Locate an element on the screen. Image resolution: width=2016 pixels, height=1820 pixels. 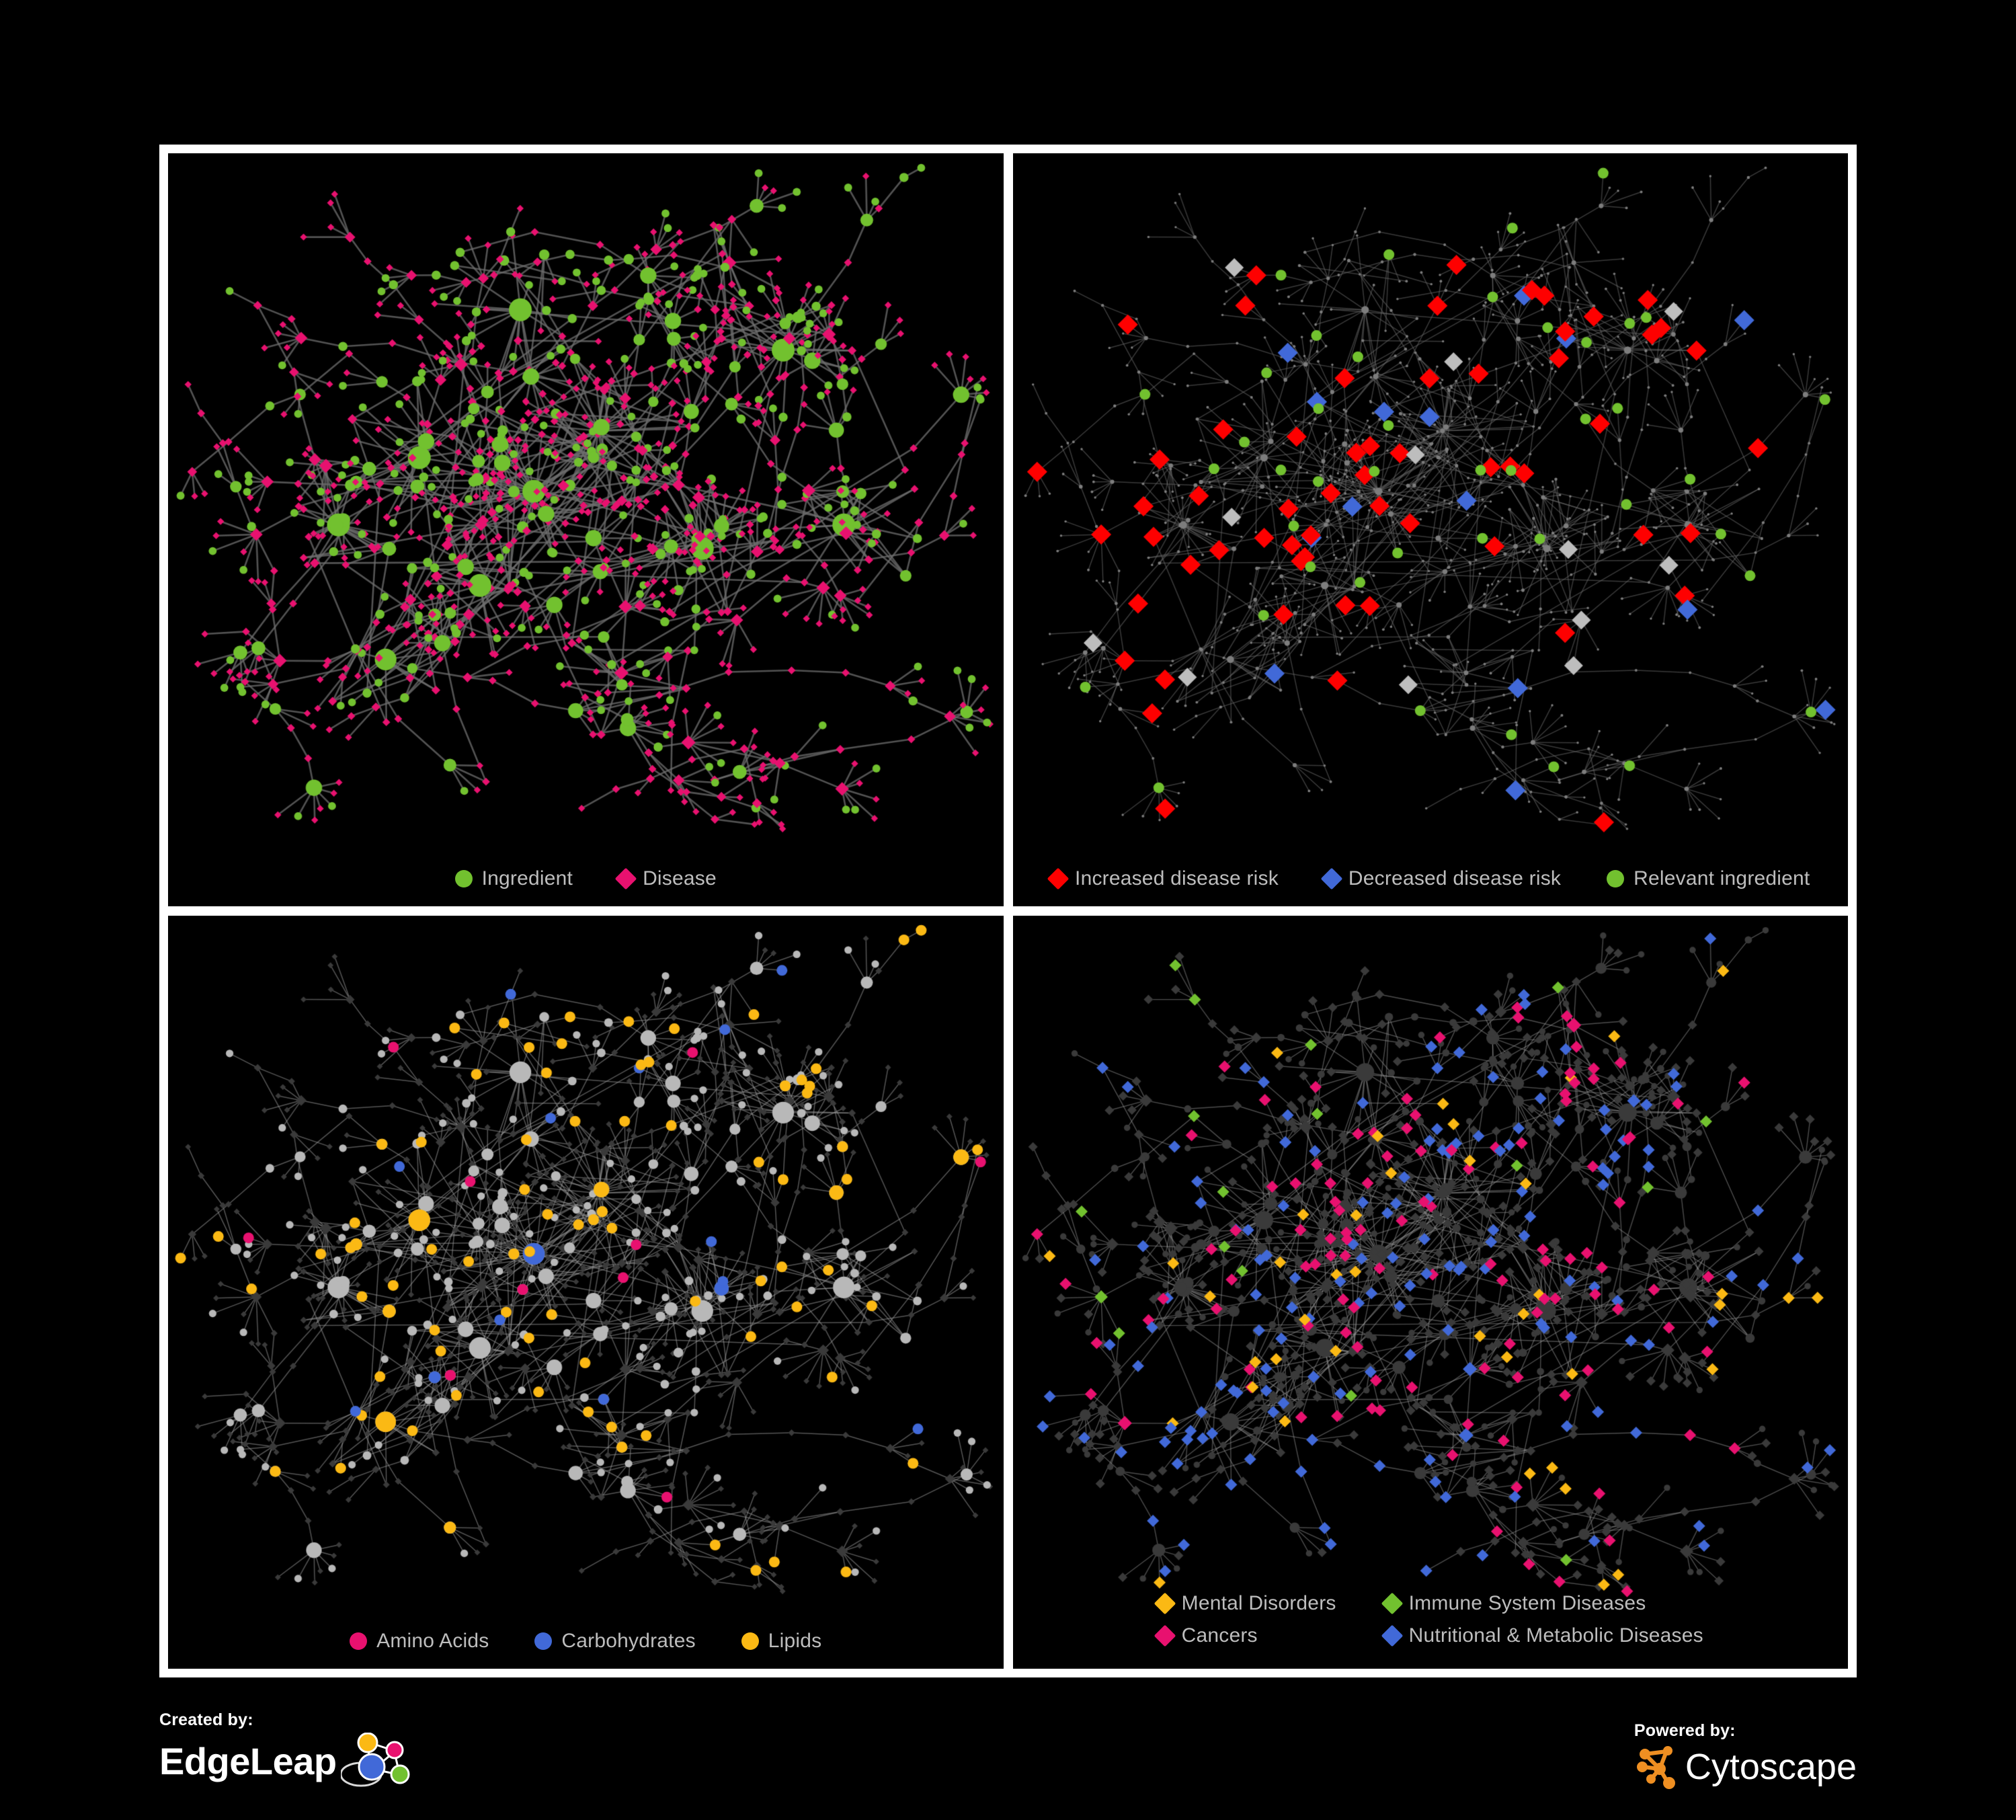
edgeleap-node-cluster-icon is located at coordinates (375, 1760).